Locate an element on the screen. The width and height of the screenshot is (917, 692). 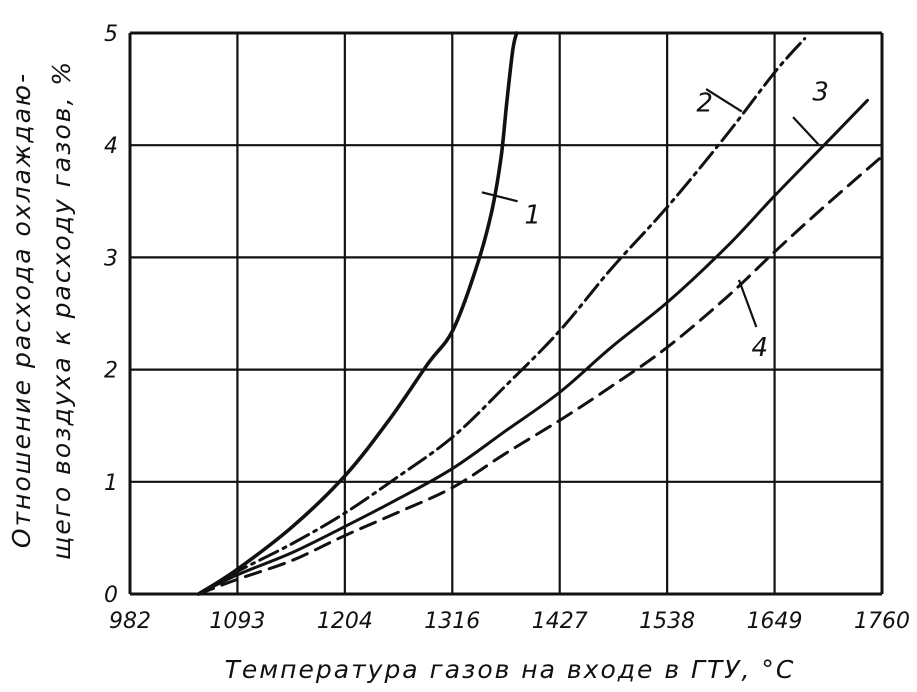
series-2-label: 2 is located at coordinates (704, 104).